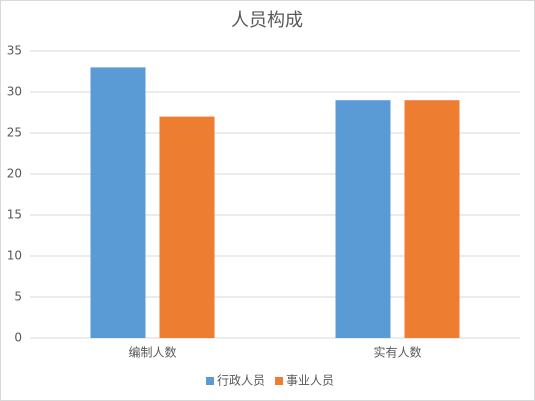 Image resolution: width=535 pixels, height=401 pixels. Describe the element at coordinates (14, 174) in the screenshot. I see `y-tick-label: 20` at that location.